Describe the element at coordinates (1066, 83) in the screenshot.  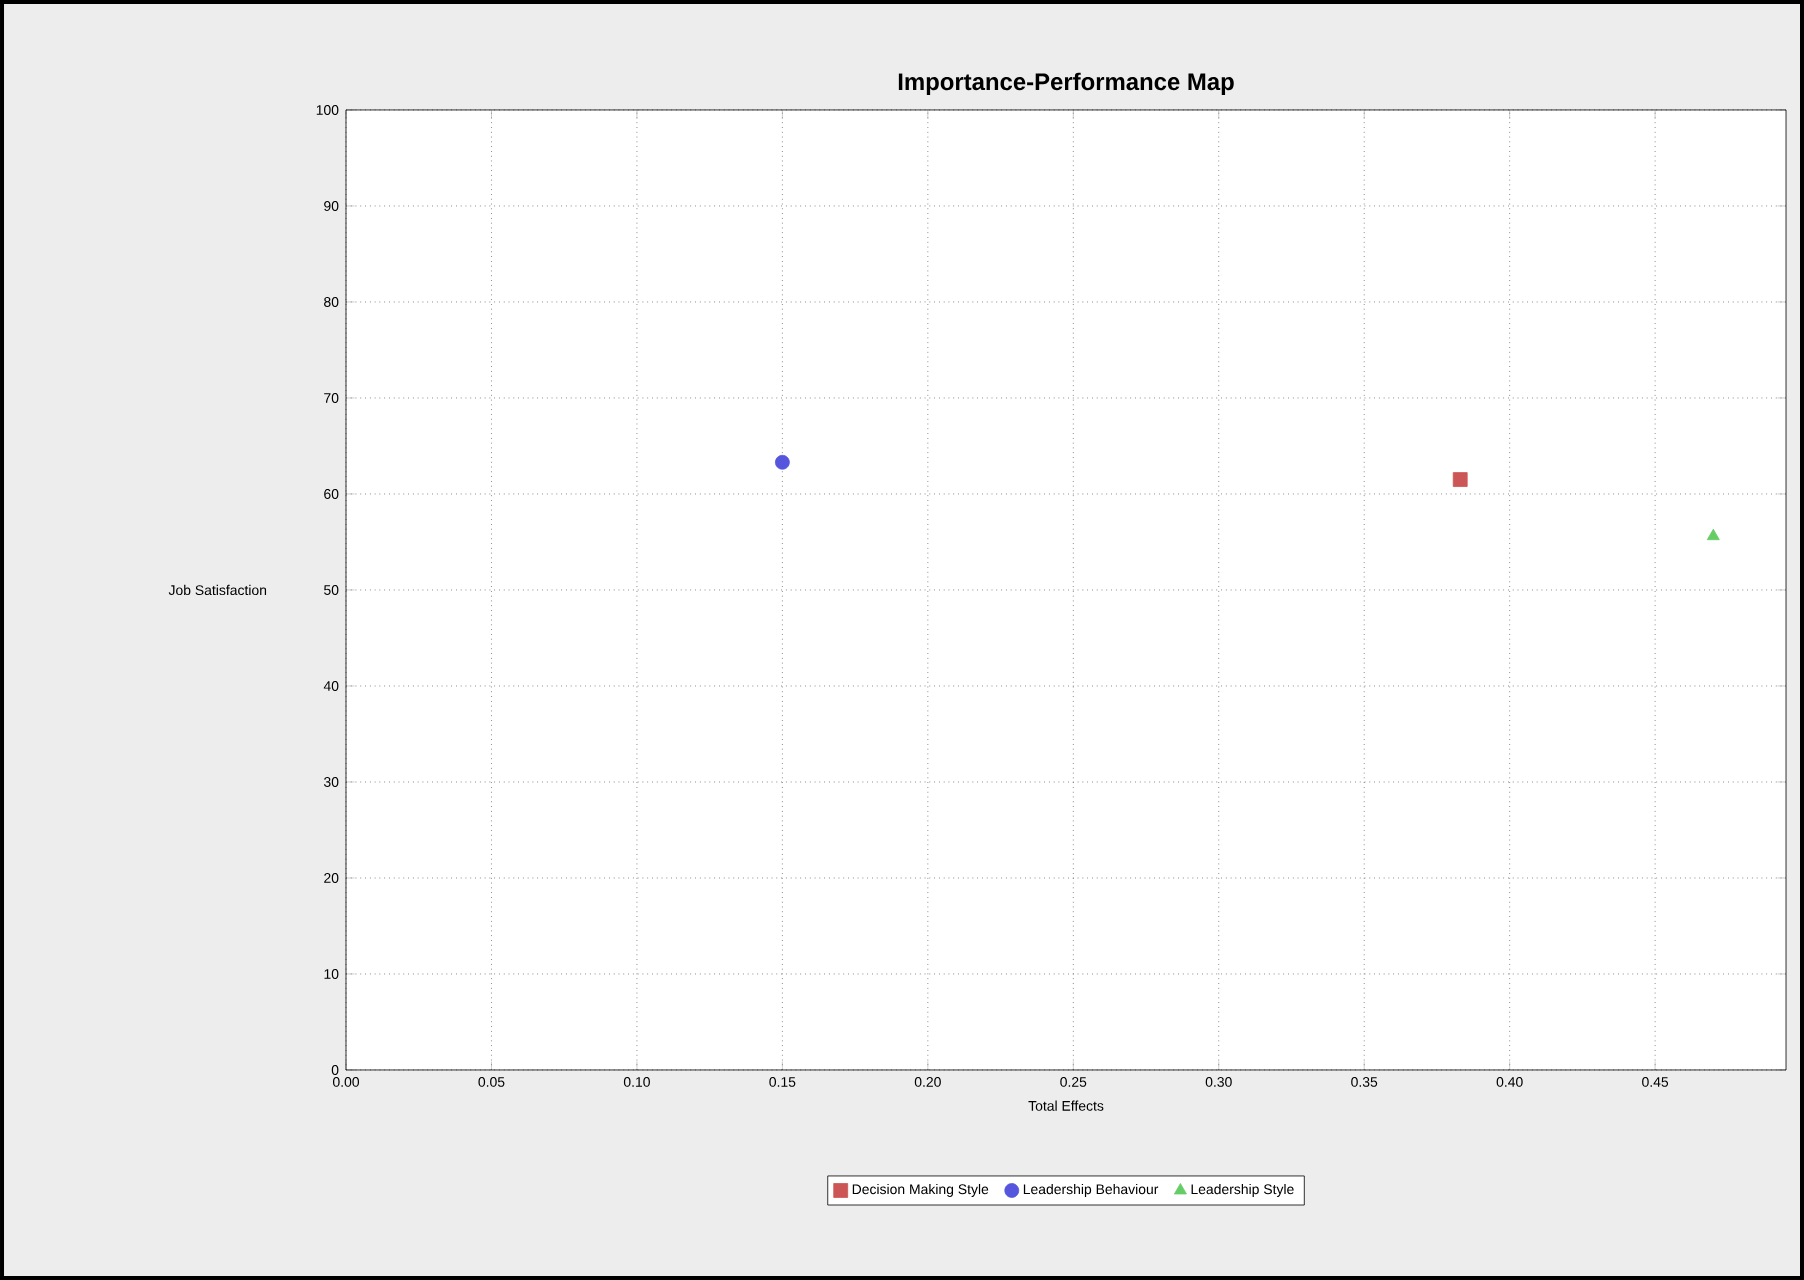
I see `chart-title: Importance-Performance Map` at that location.